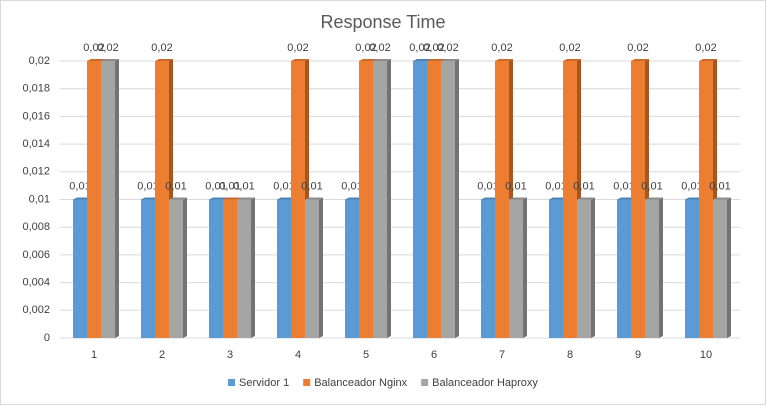 The height and width of the screenshot is (406, 767). Describe the element at coordinates (230, 355) in the screenshot. I see `x-tick-label: 3` at that location.